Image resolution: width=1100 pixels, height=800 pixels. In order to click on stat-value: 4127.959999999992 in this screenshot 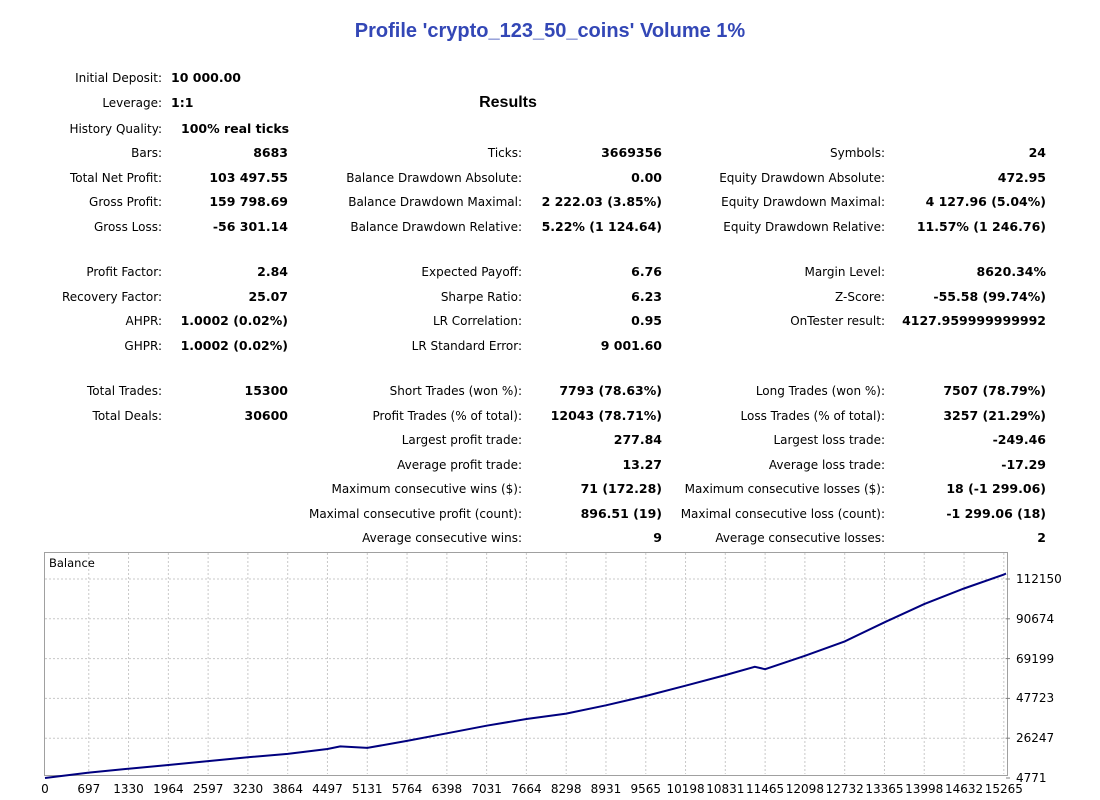, I will do `click(974, 320)`.